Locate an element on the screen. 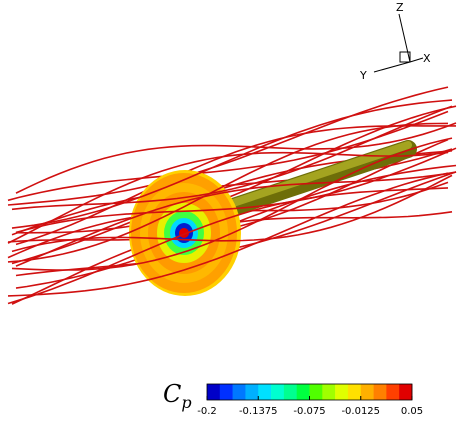  triad-x is located at coordinates (416, 60).